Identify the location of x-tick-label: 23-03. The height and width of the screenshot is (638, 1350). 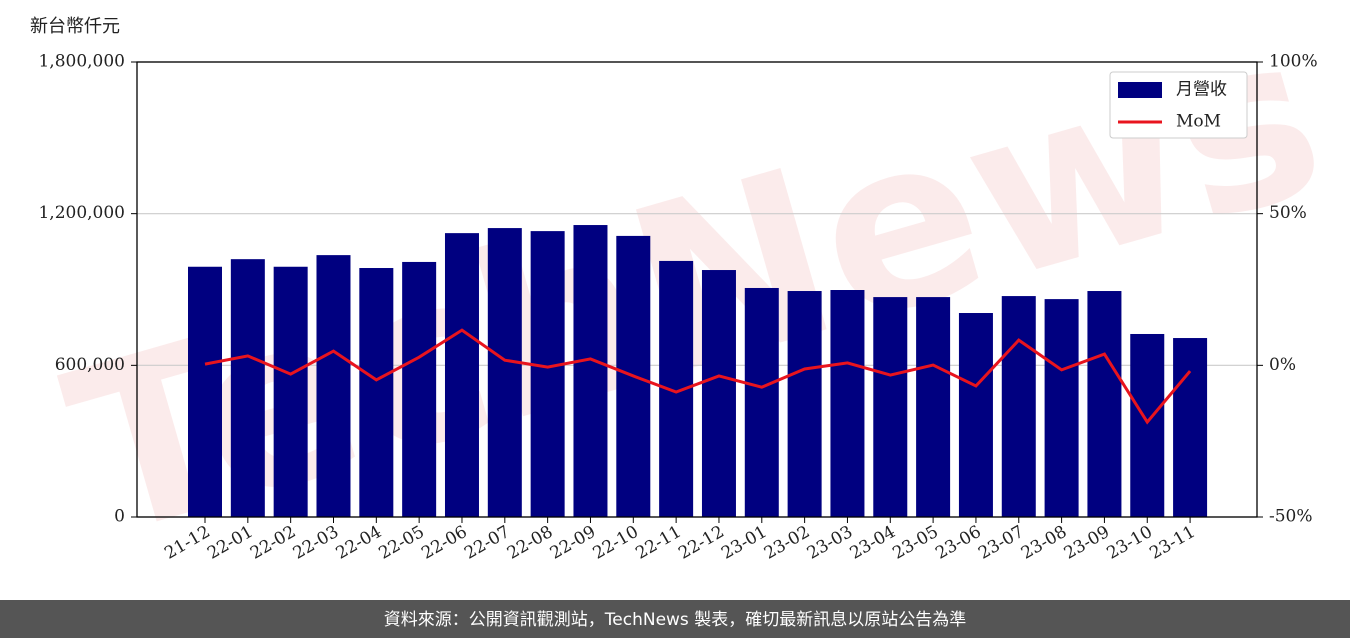
(830, 543).